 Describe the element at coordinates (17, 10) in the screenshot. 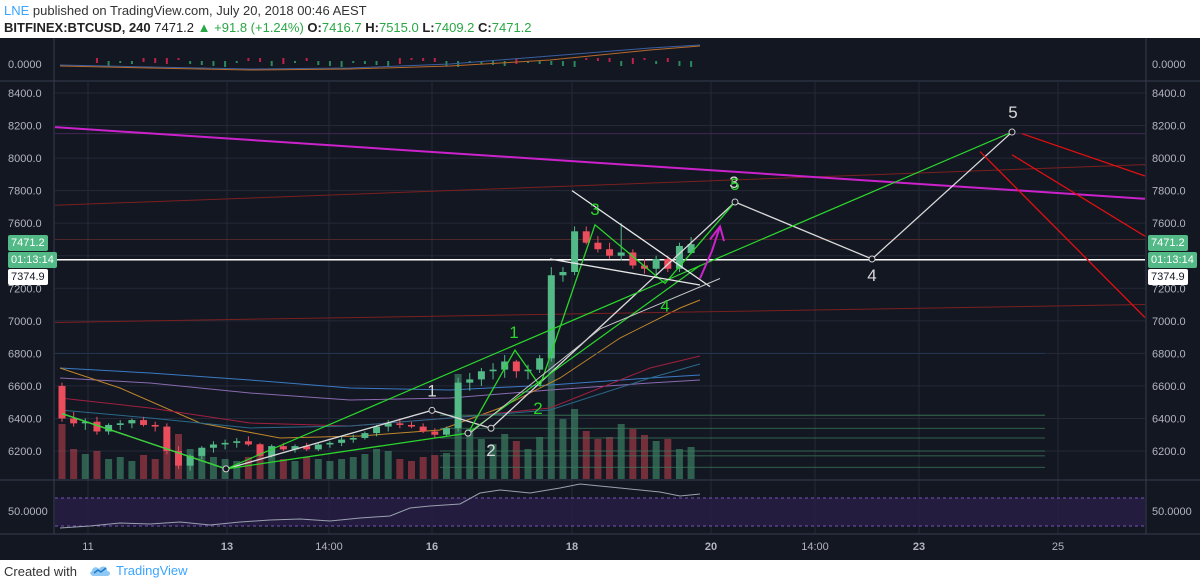

I see `author-link: LNE` at that location.